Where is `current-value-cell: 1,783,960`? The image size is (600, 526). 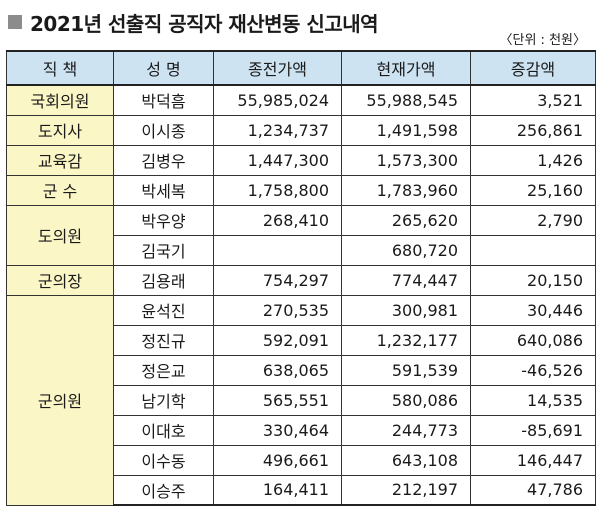
current-value-cell: 1,783,960 is located at coordinates (406, 190).